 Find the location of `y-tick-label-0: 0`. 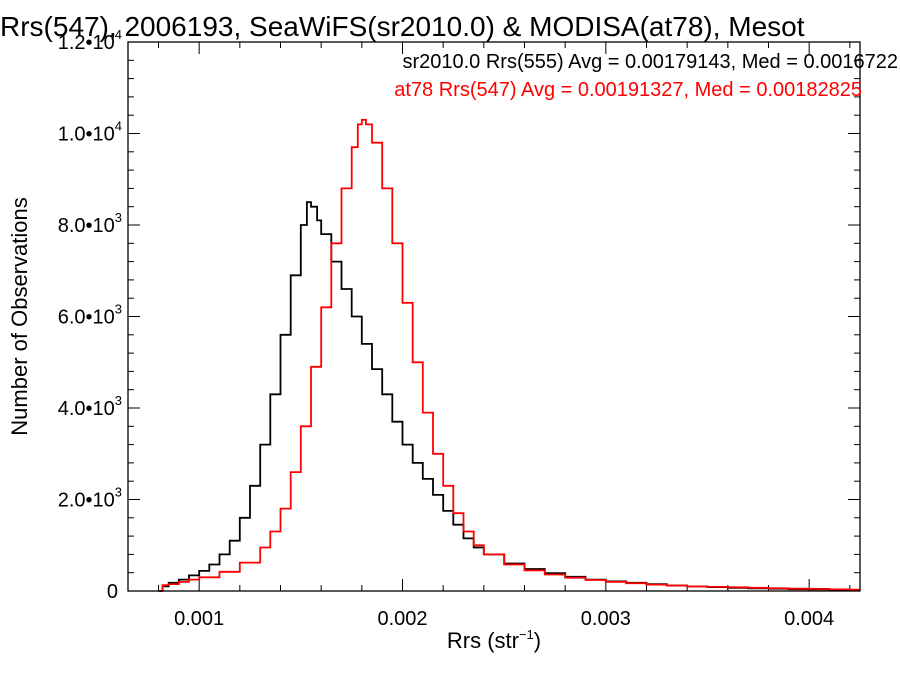

y-tick-label-0: 0 is located at coordinates (112, 592).